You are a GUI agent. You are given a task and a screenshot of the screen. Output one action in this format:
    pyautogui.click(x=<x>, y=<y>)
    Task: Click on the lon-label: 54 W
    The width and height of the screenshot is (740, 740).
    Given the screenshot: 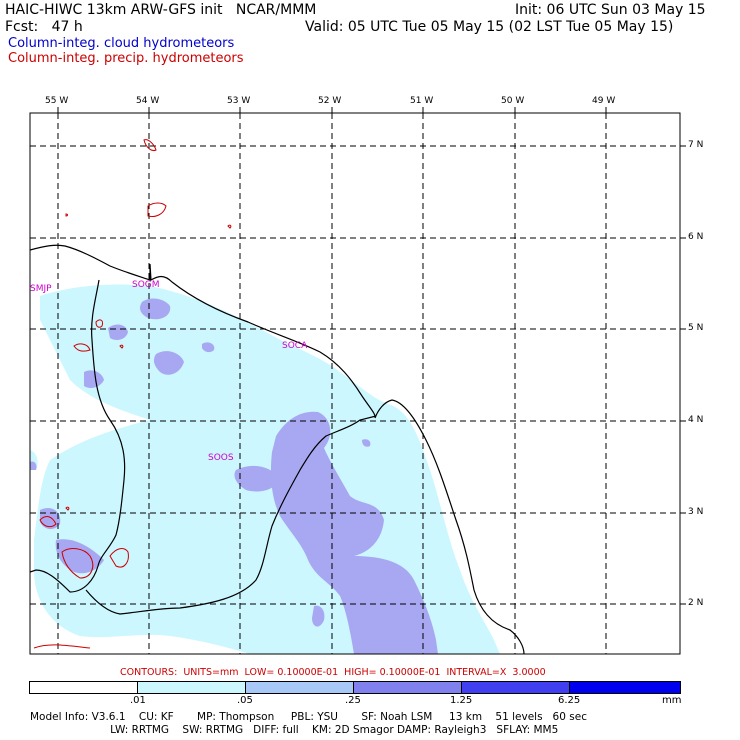 What is the action you would take?
    pyautogui.click(x=148, y=101)
    